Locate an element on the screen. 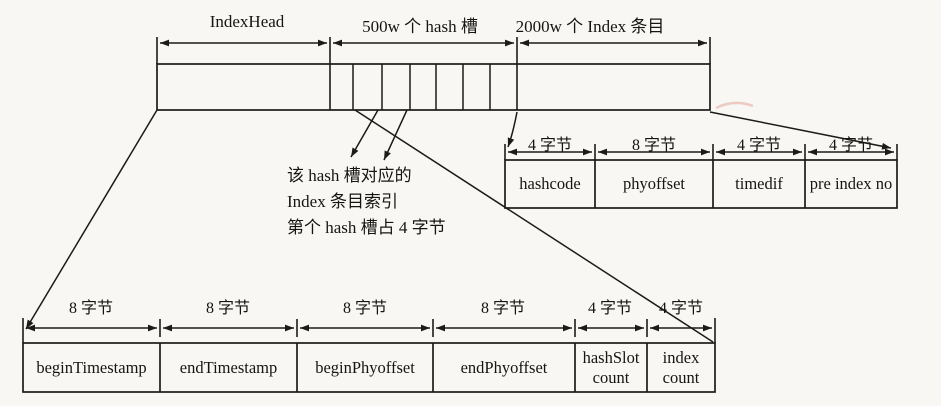  entry-field-phyoffset: phyoffset is located at coordinates (654, 184).